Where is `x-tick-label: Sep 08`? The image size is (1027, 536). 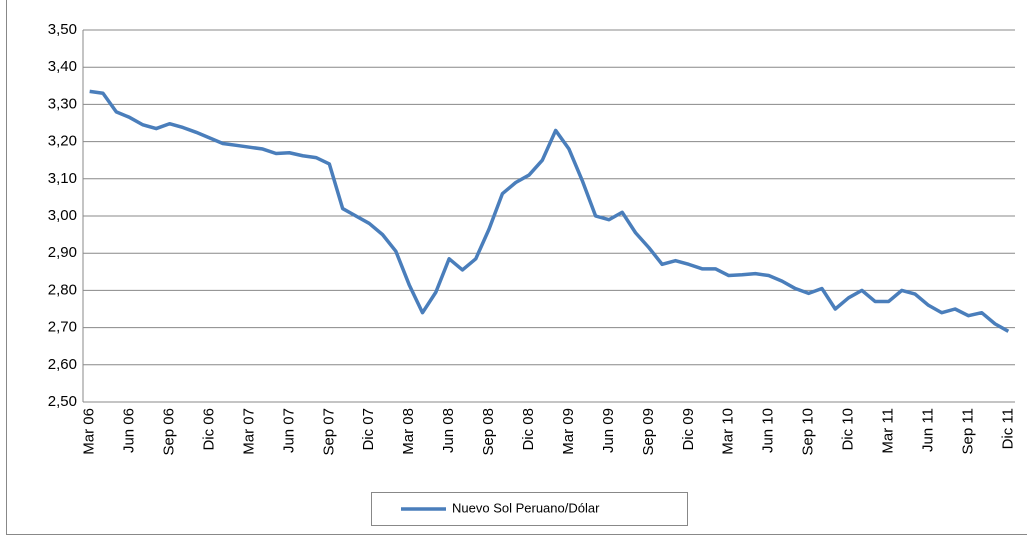
x-tick-label: Sep 08 is located at coordinates (488, 432).